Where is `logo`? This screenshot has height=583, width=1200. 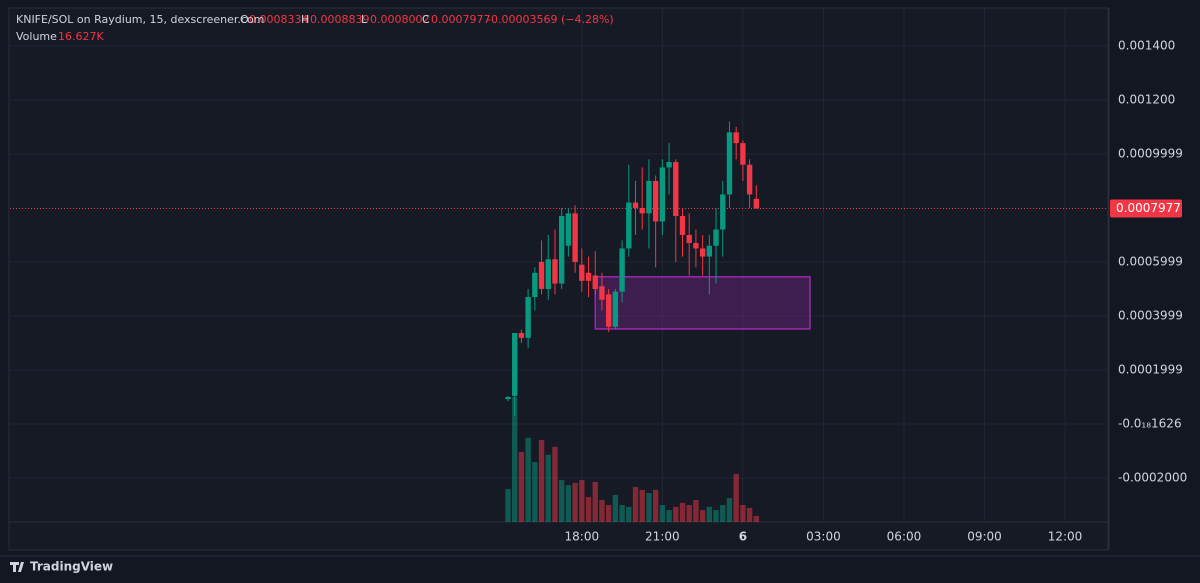
logo is located at coordinates (17, 567).